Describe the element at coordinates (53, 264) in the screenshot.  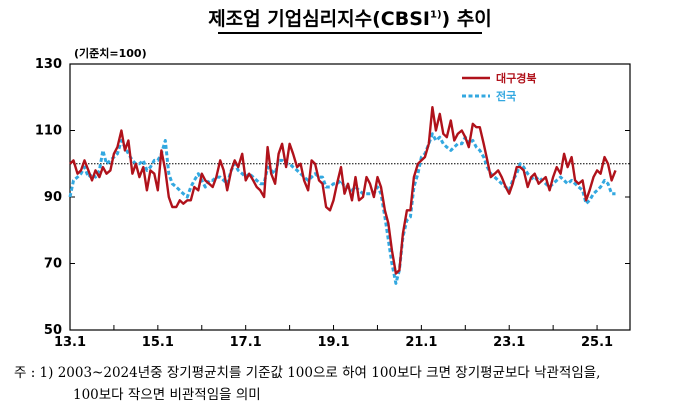
I see `y-tick-label-70: 70` at that location.